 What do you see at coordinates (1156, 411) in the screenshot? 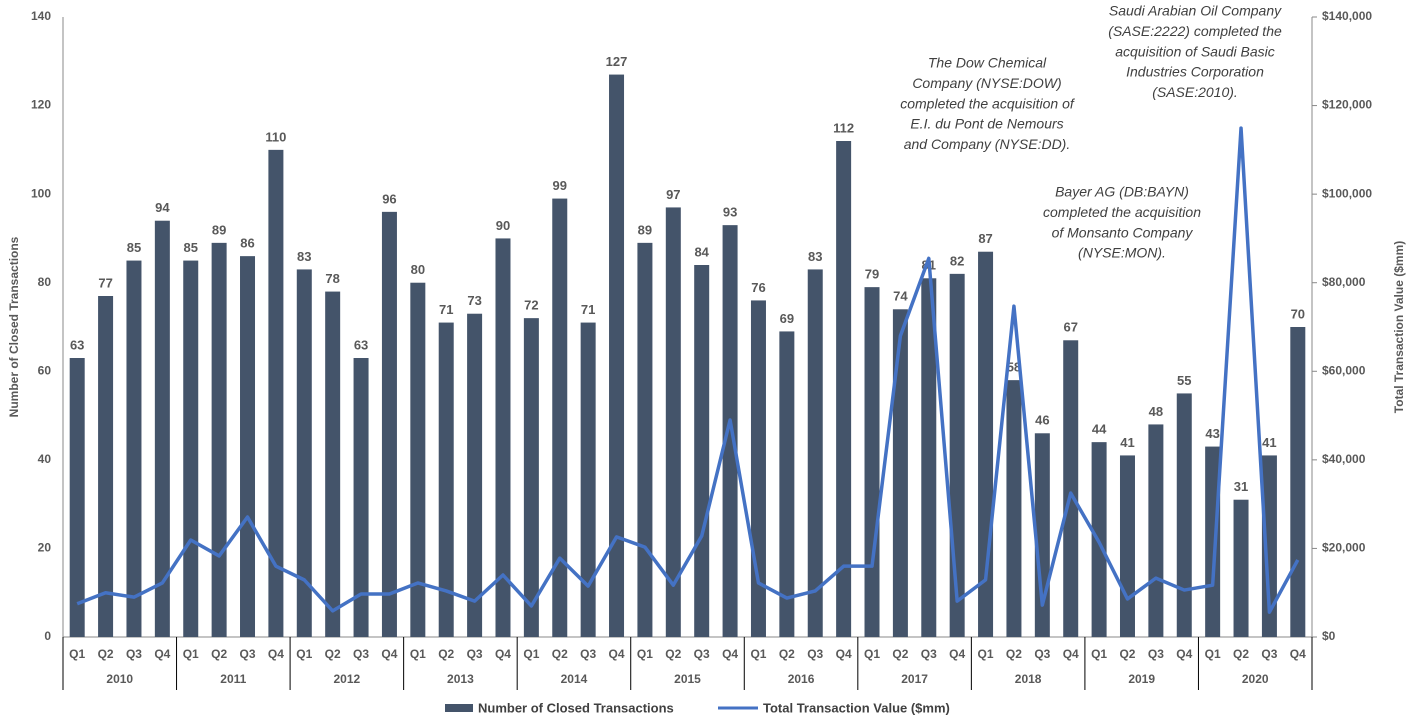
I see `data-label: 48` at bounding box center [1156, 411].